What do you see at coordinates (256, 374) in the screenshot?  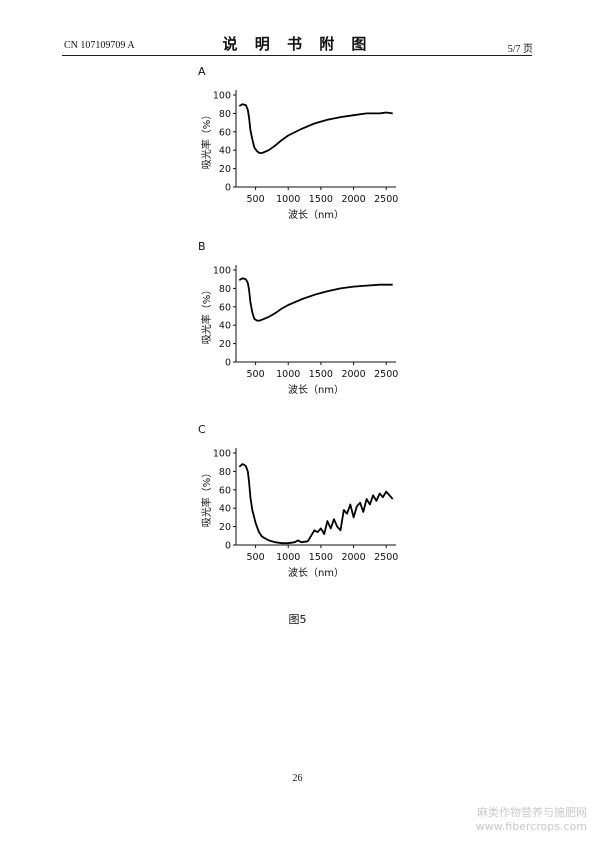 I see `chart-b-x-tick-label: 500` at bounding box center [256, 374].